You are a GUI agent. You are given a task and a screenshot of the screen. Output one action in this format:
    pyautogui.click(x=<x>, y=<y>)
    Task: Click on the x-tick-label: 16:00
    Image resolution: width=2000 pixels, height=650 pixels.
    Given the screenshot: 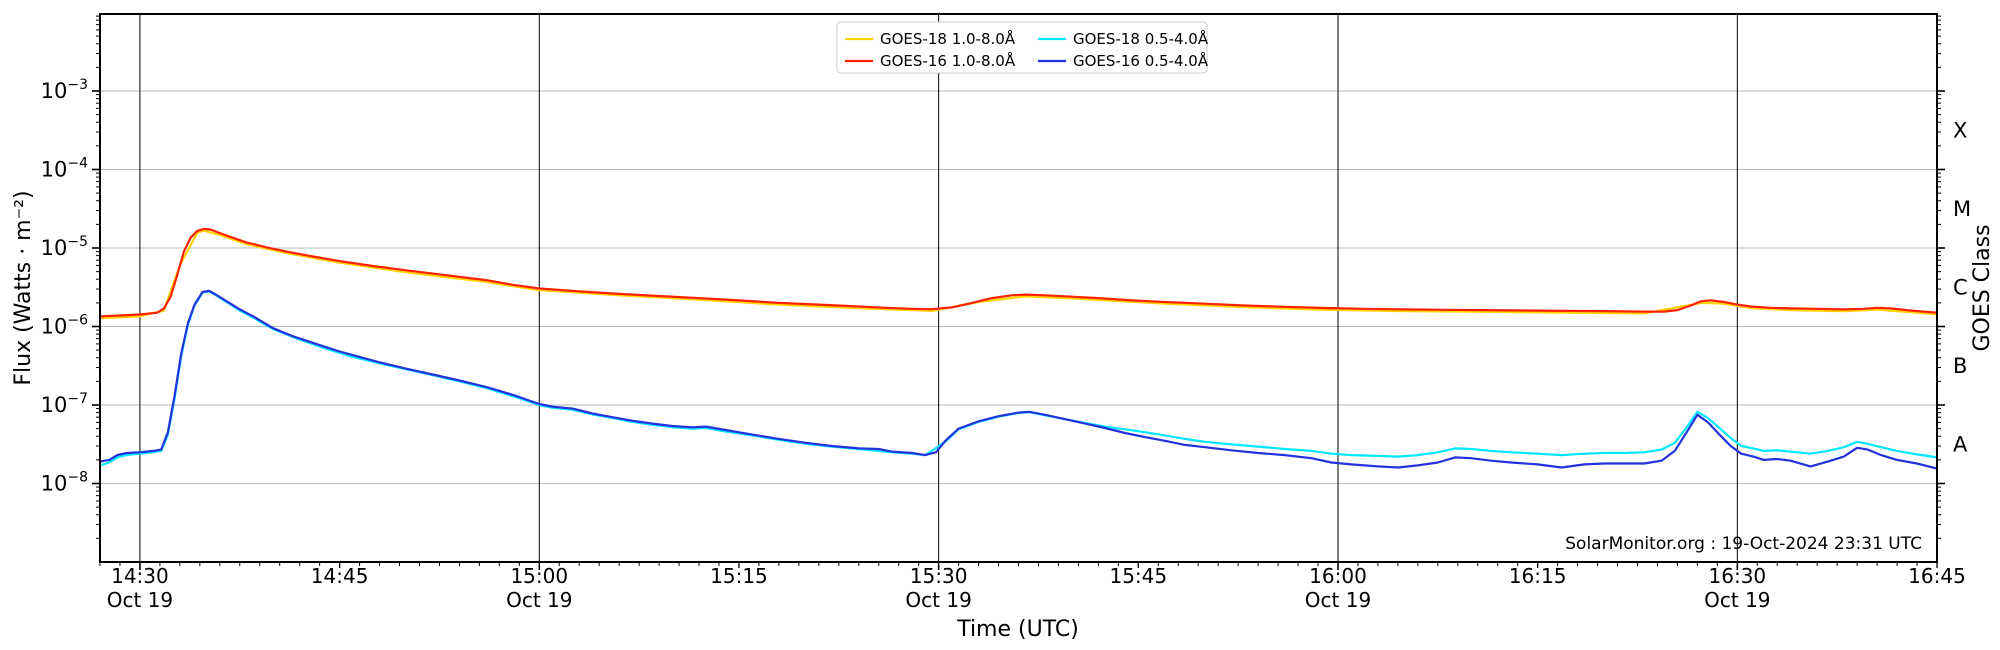 What is the action you would take?
    pyautogui.click(x=1338, y=576)
    